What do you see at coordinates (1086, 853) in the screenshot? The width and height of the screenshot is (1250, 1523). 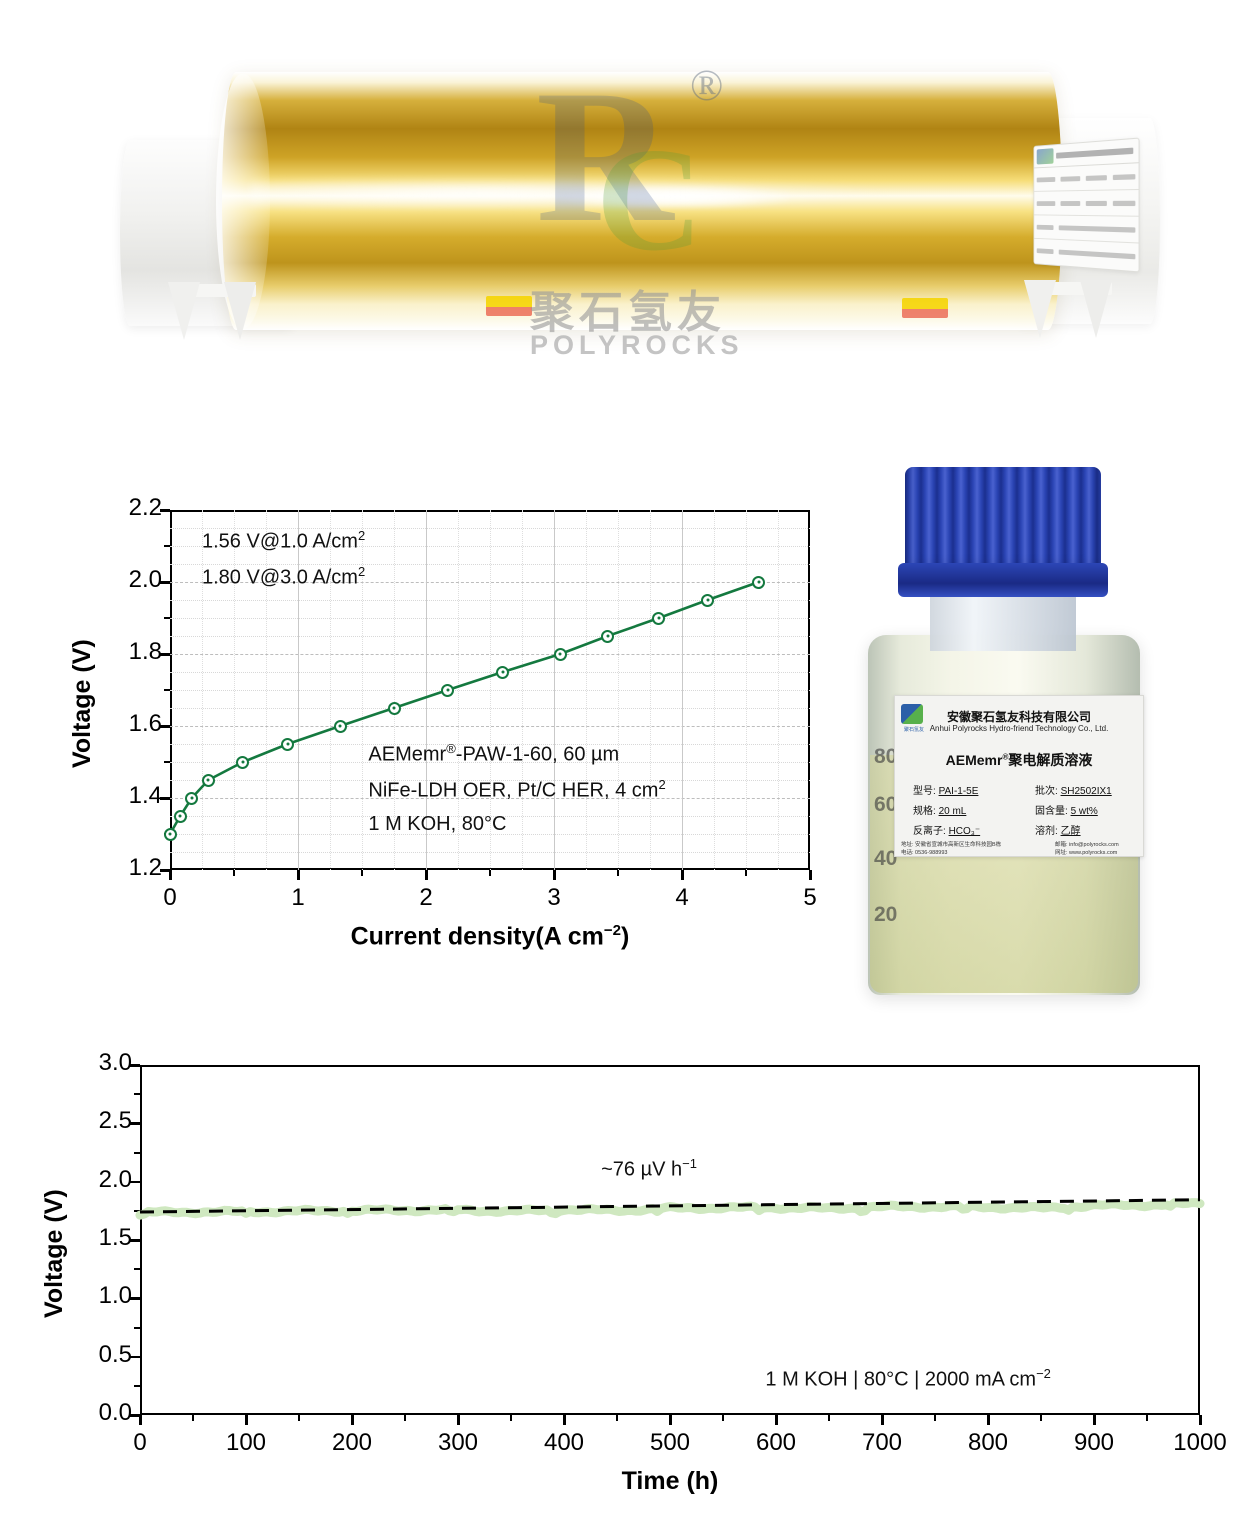 I see `label-footer-web: 网址: www.polyrocks.com` at bounding box center [1086, 853].